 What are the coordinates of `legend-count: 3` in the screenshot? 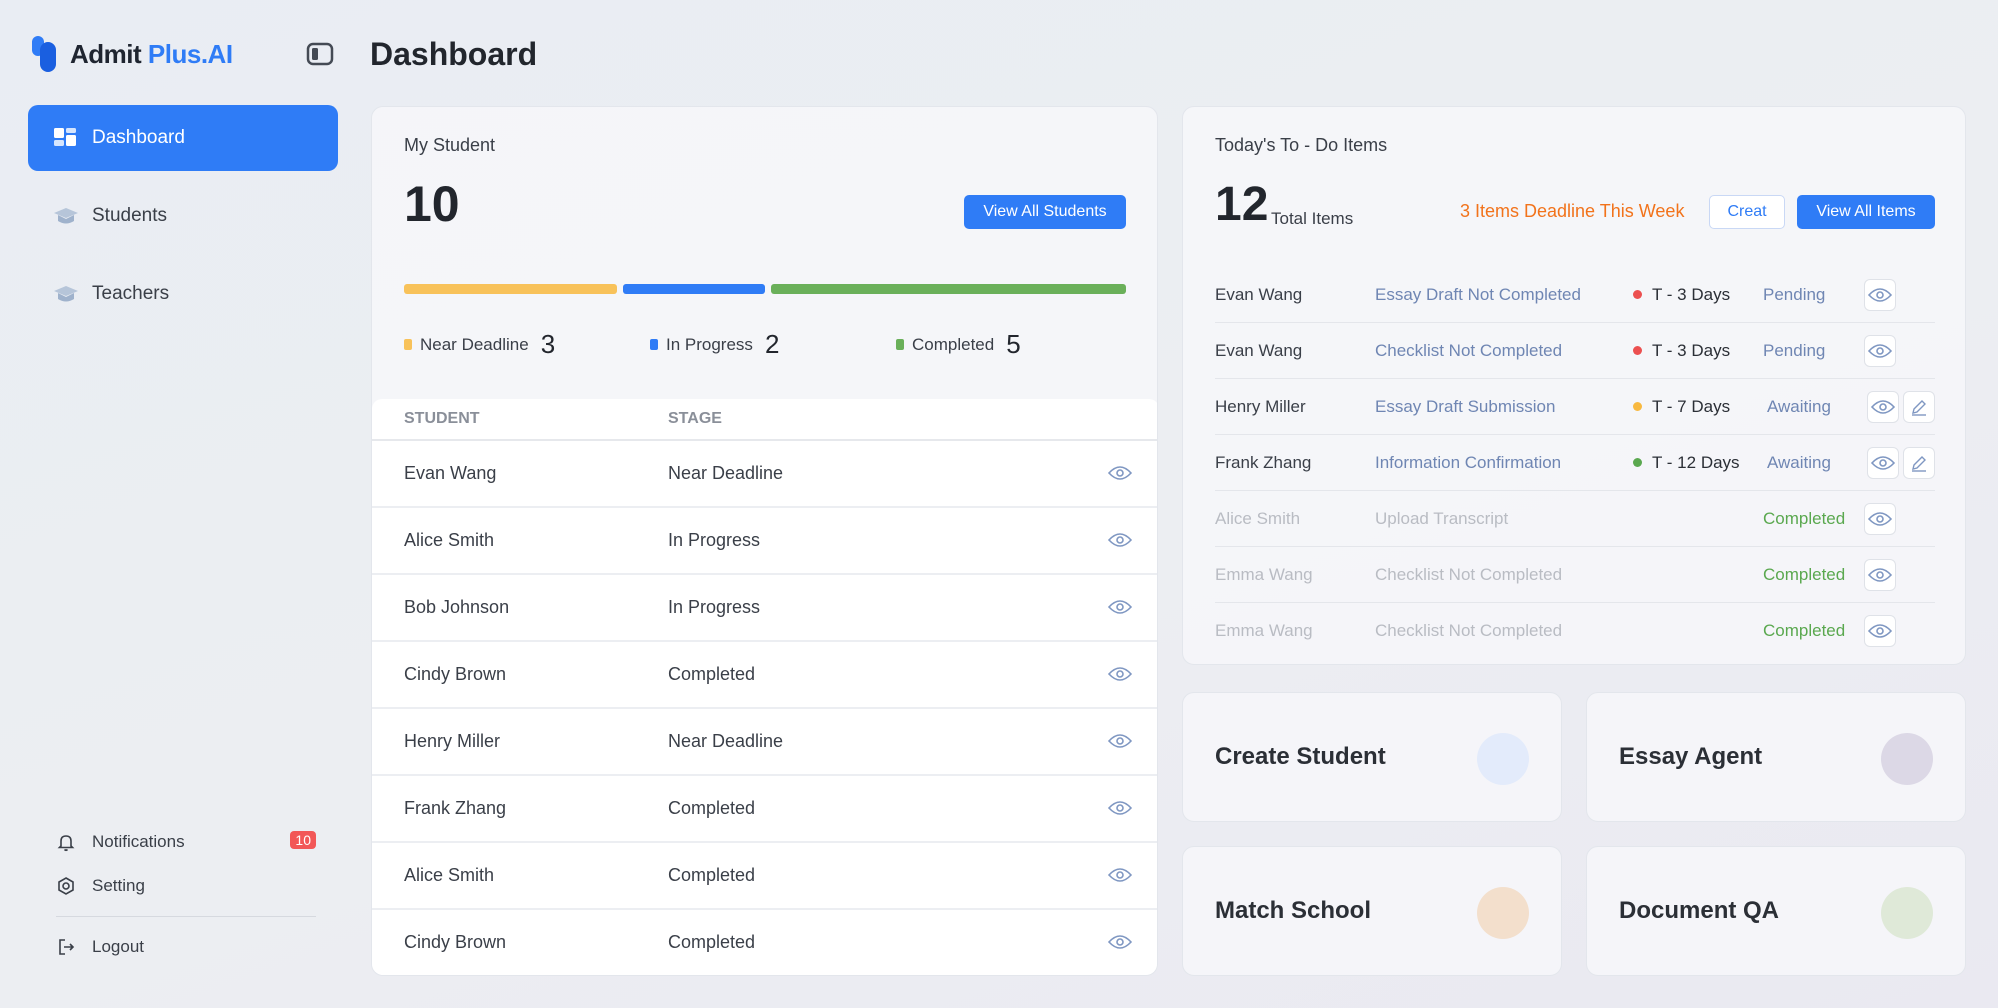 It's located at (548, 344).